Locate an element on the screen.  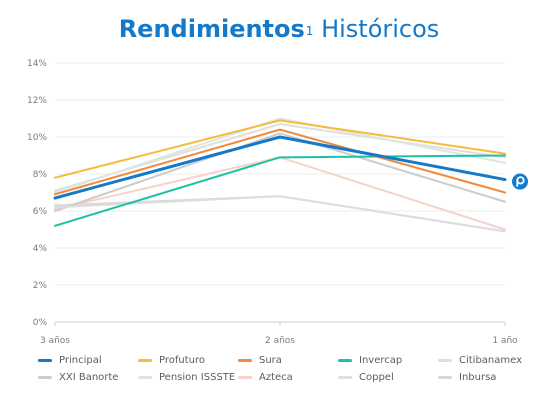
x-tick-label: 3 años is located at coordinates (55, 340).